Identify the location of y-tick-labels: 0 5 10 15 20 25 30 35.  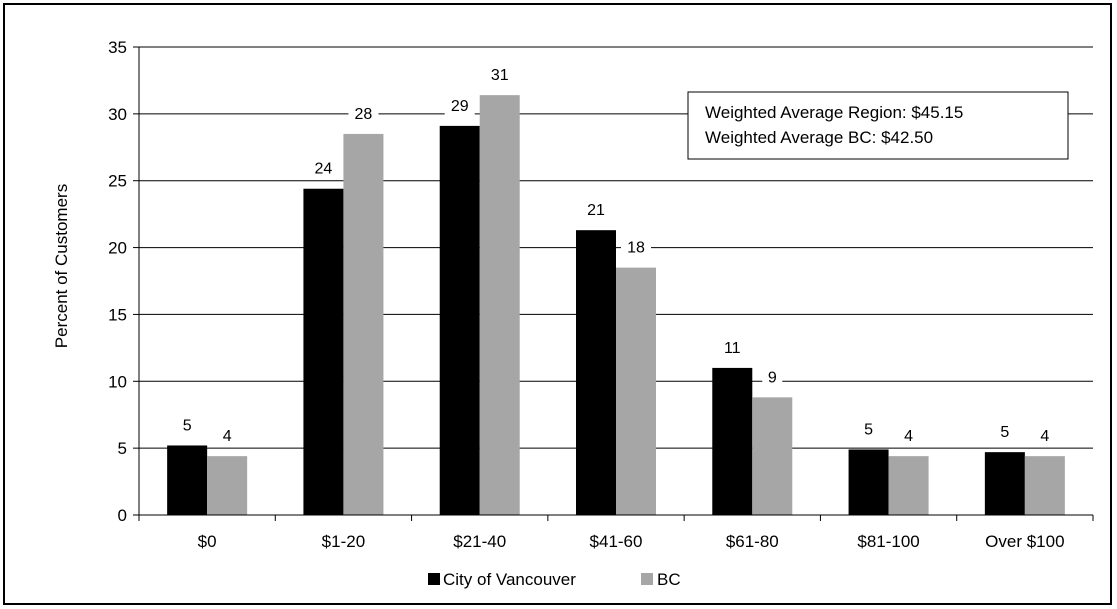
(117, 281).